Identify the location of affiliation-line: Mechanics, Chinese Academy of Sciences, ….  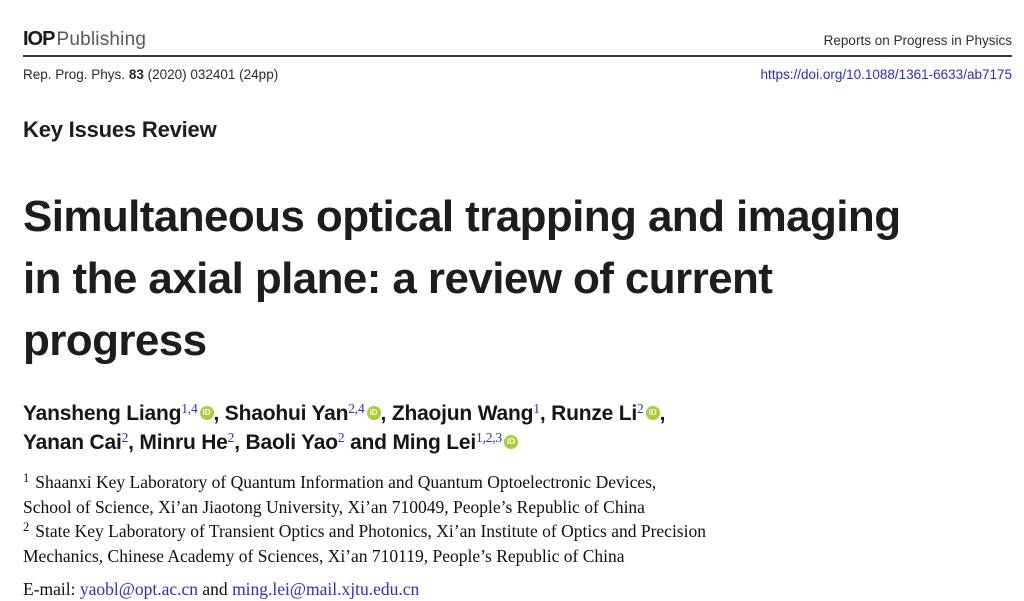
(517, 556).